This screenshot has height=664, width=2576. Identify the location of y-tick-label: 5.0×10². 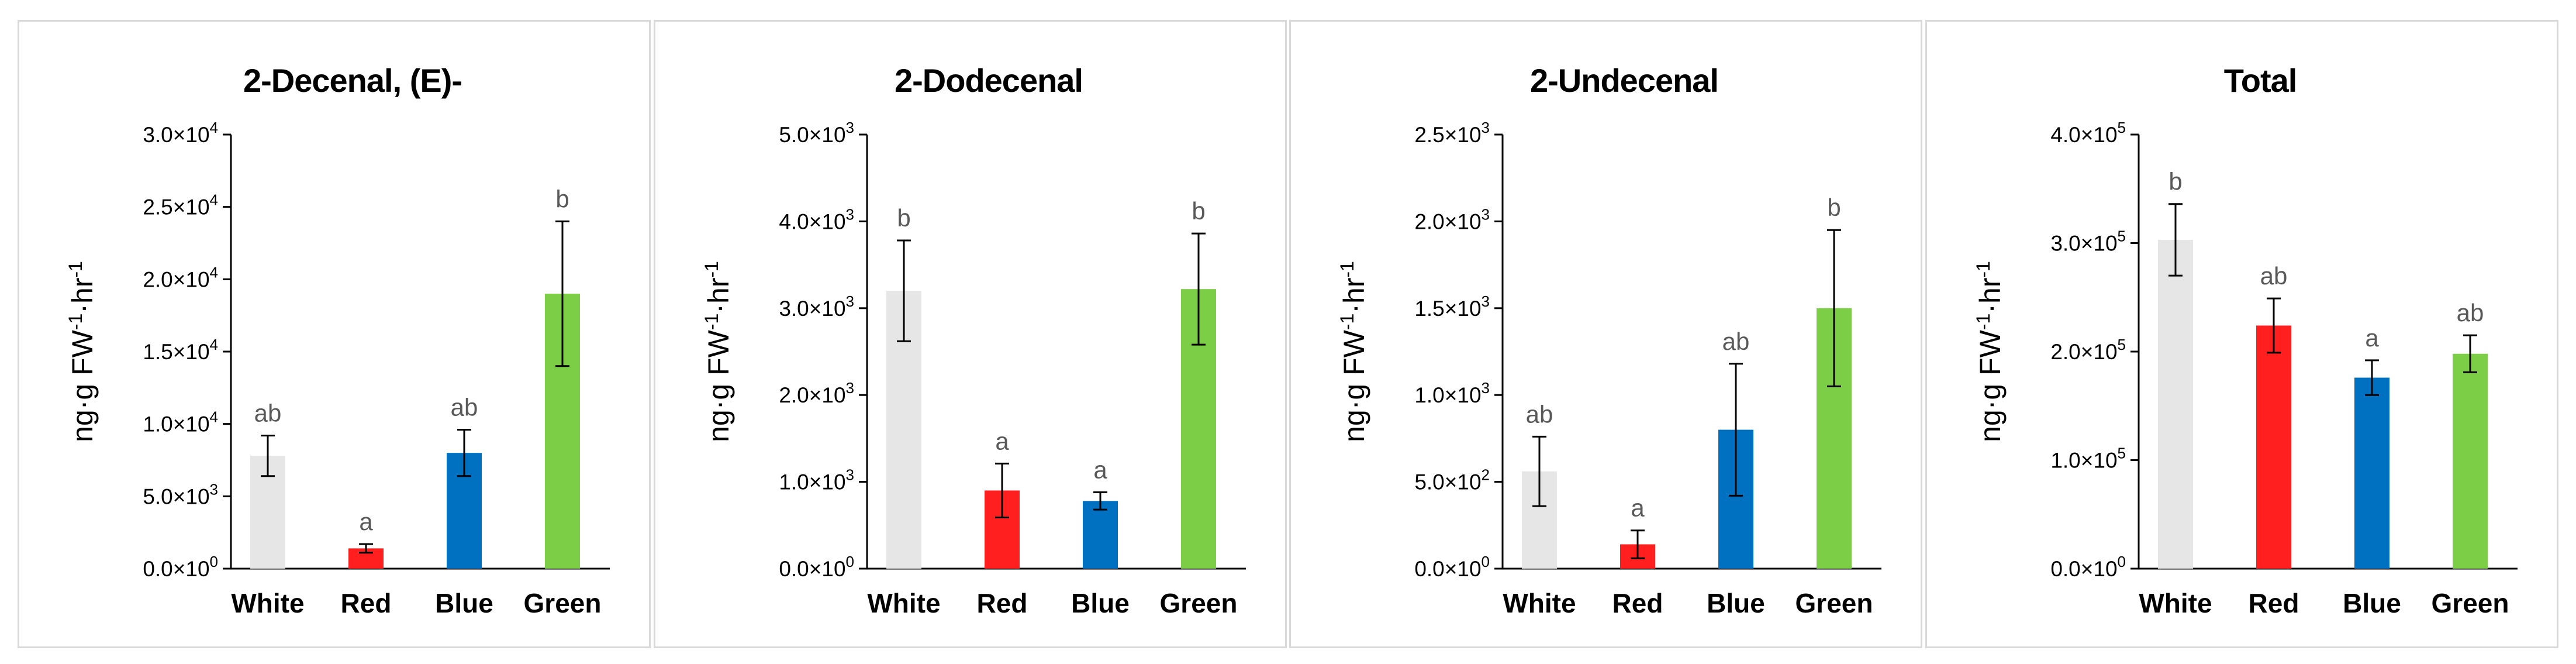
(1452, 480).